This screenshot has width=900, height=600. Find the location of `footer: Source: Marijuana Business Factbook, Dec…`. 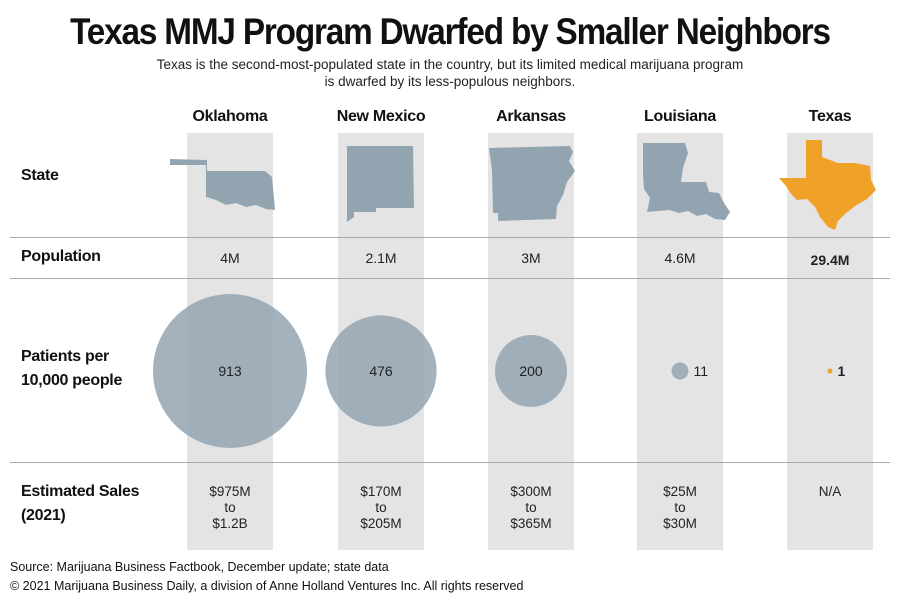

footer: Source: Marijuana Business Factbook, Dec… is located at coordinates (266, 577).